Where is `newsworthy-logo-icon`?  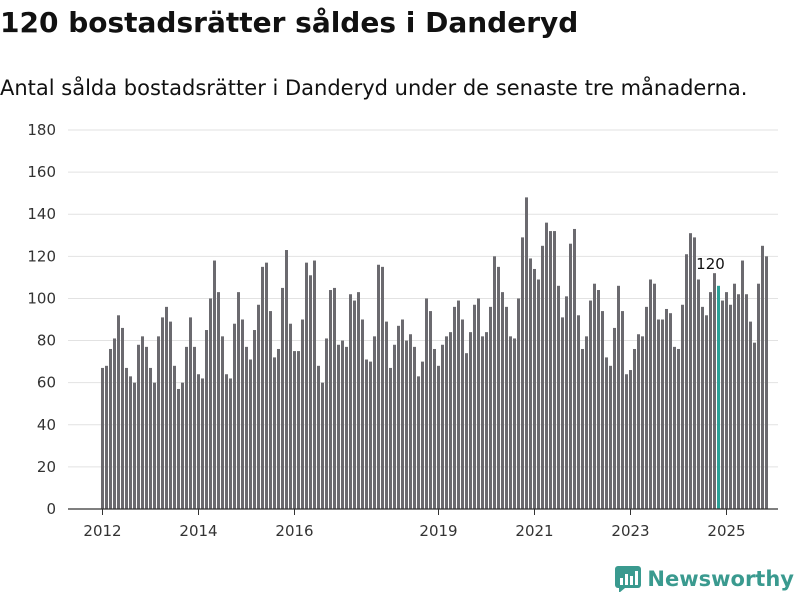
newsworthy-logo-icon is located at coordinates (628, 579).